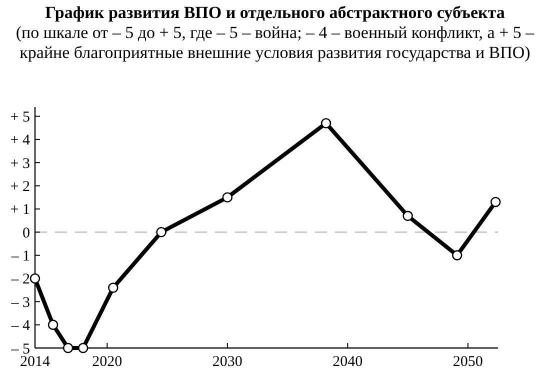 This screenshot has height=377, width=550. I want to click on x-tick-label: 2030, so click(227, 362).